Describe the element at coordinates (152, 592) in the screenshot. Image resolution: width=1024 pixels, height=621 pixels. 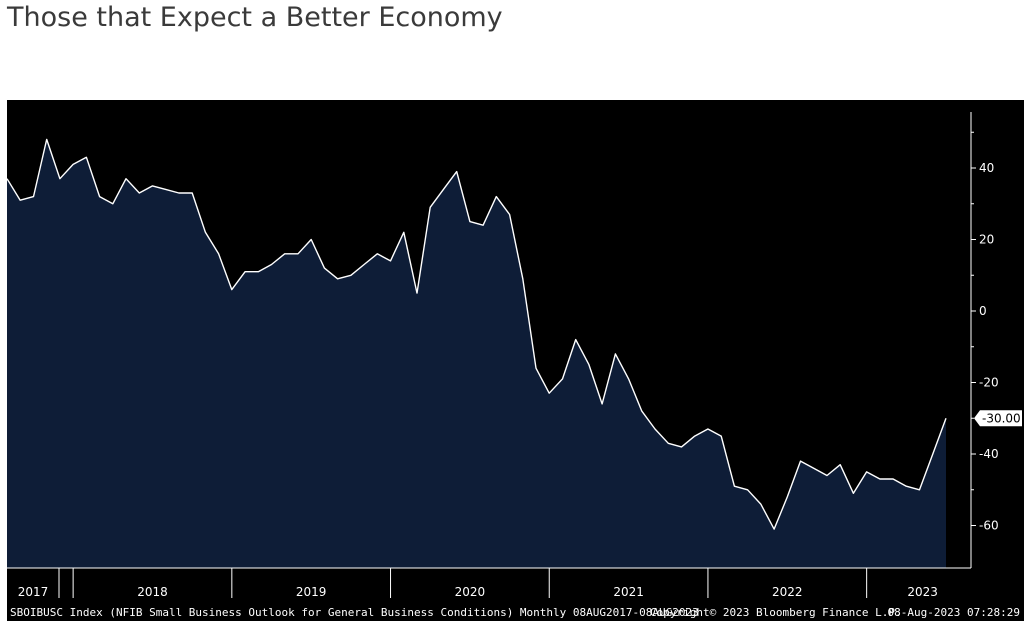
I see `x-tick-label: 2018` at that location.